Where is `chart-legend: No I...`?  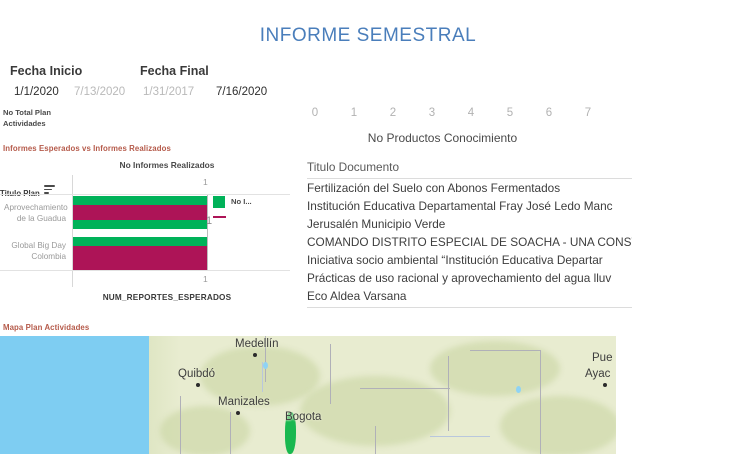 chart-legend: No I... is located at coordinates (253, 210).